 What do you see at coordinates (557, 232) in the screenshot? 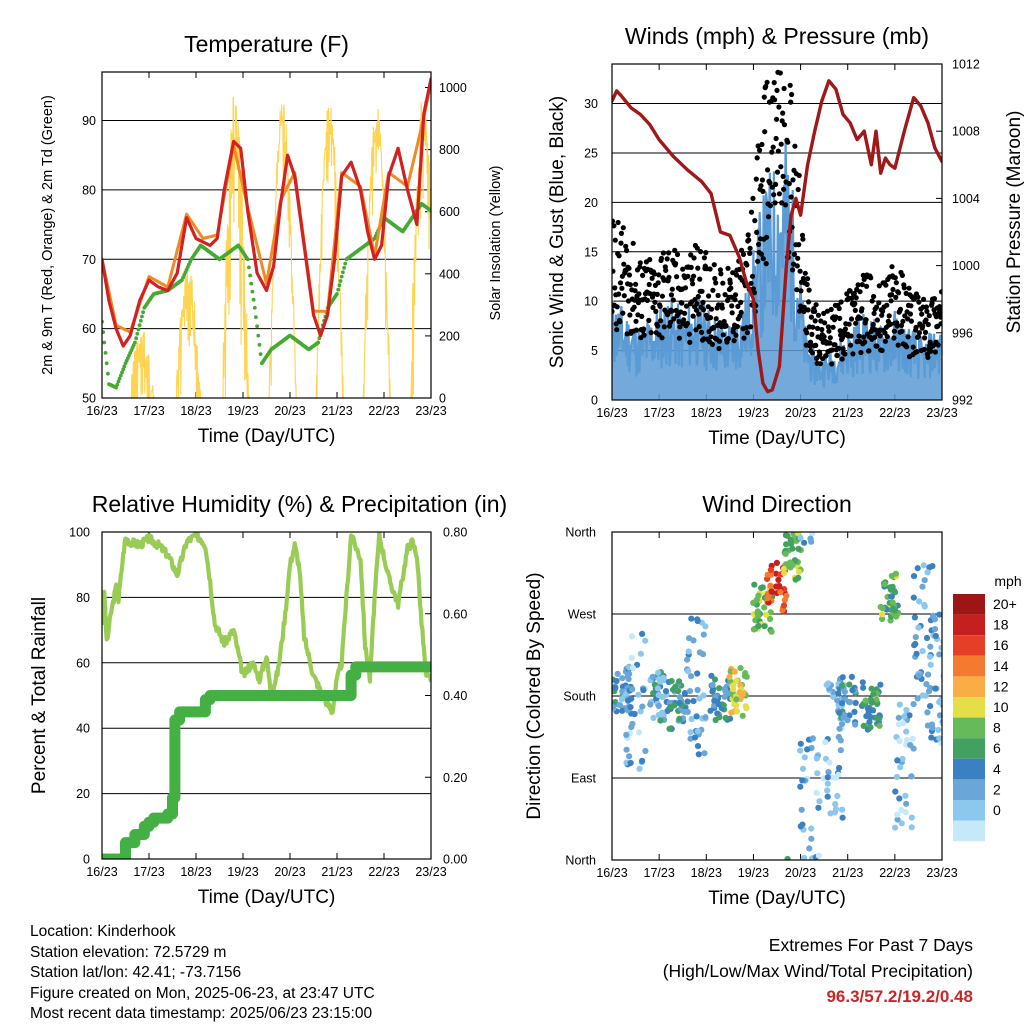
I see `winds-ylabel: Sonic Wind & Gust (Blue, Black)` at bounding box center [557, 232].